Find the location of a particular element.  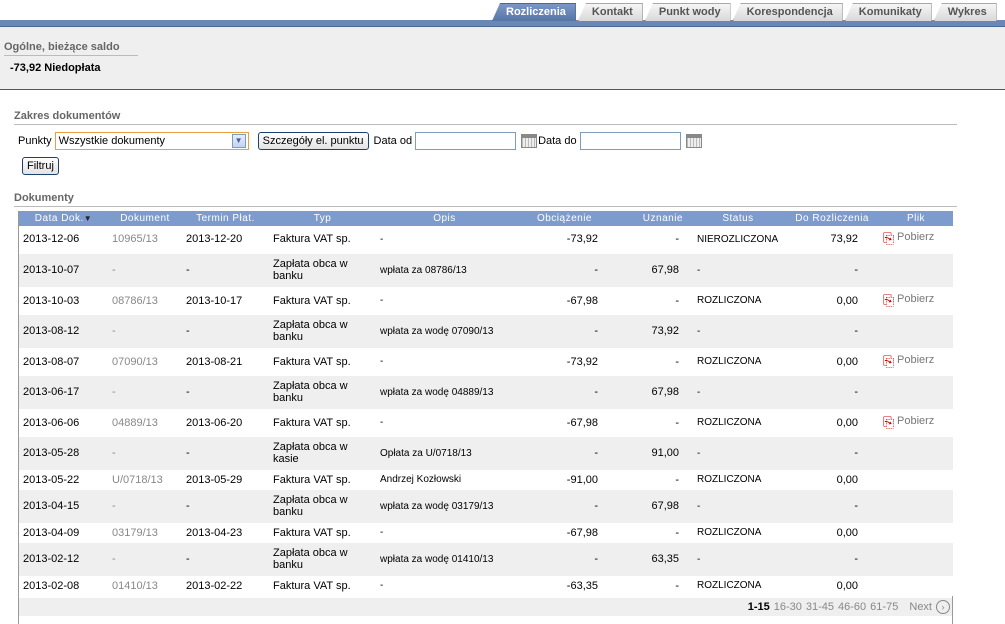

page-link: 31-45 is located at coordinates (820, 607).